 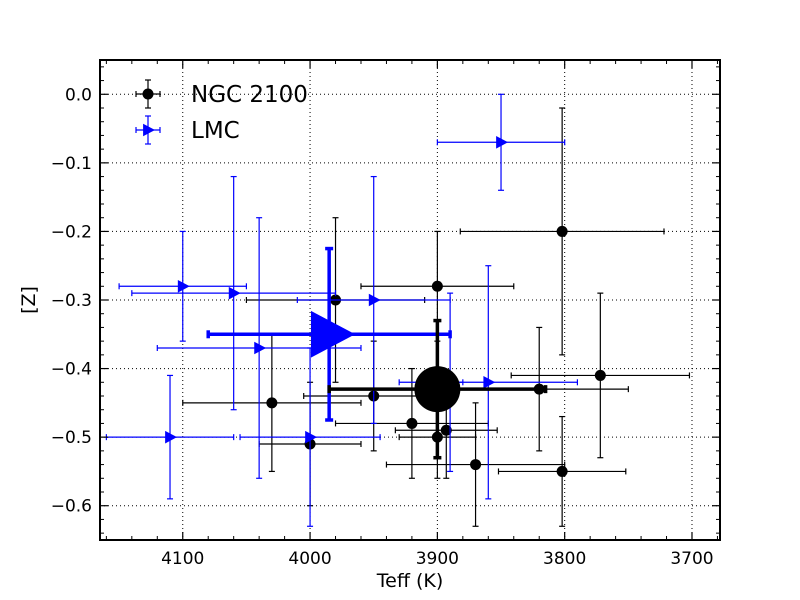 I want to click on legend-entry: NGC 2100, so click(x=221, y=94).